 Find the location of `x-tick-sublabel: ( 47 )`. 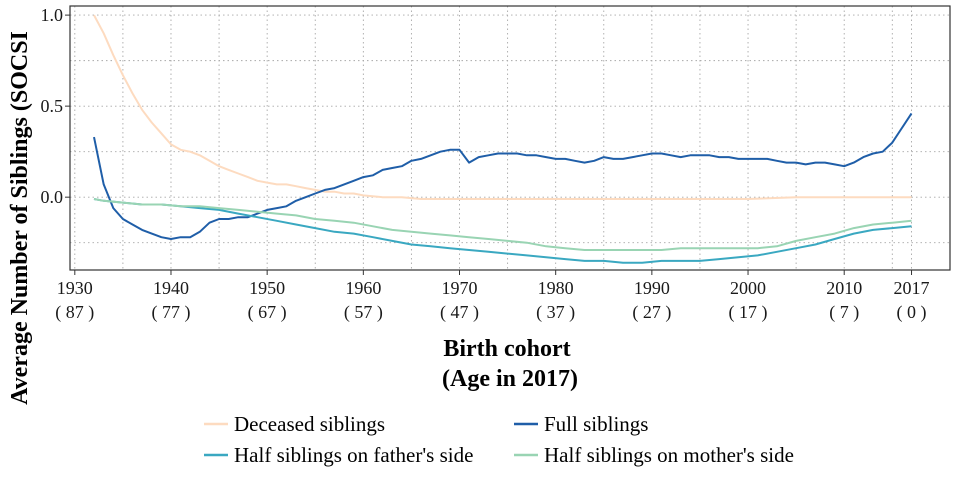

x-tick-sublabel: ( 47 ) is located at coordinates (459, 312).